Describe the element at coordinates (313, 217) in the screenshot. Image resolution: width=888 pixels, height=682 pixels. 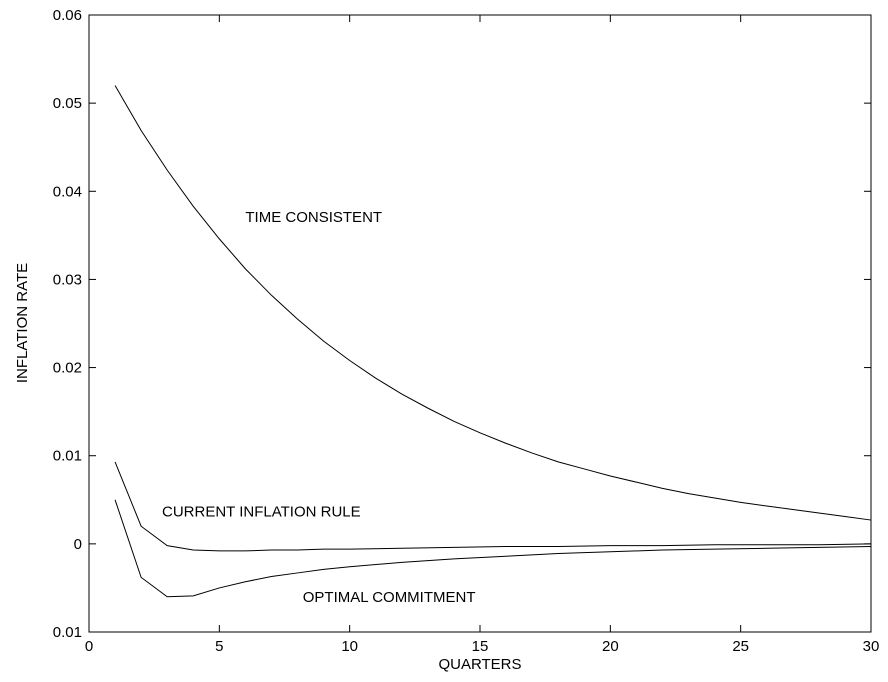
I see `series-label-time-consistent: TIME CONSISTENT` at that location.